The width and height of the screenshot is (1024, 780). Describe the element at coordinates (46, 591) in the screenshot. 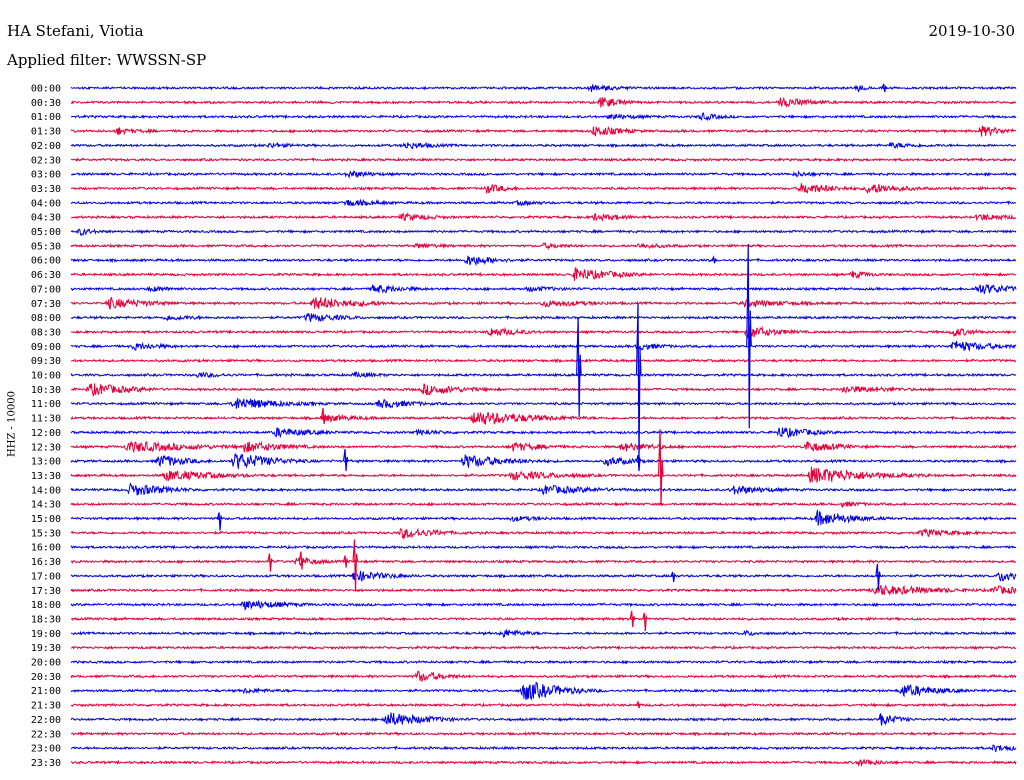

I see `tick-label-17-30: 17:30` at that location.